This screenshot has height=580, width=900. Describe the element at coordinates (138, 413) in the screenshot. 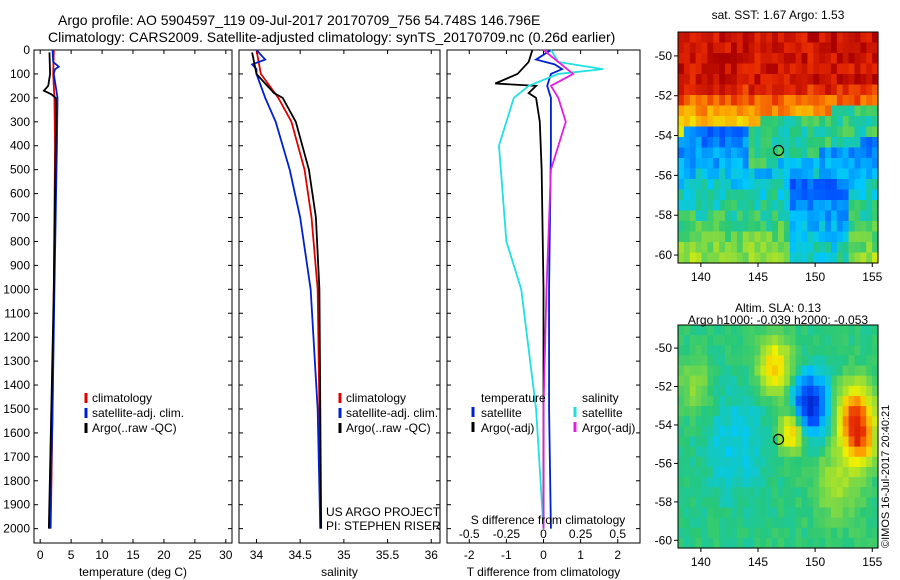

I see `legend-entry: satellite-adj. clim.` at that location.